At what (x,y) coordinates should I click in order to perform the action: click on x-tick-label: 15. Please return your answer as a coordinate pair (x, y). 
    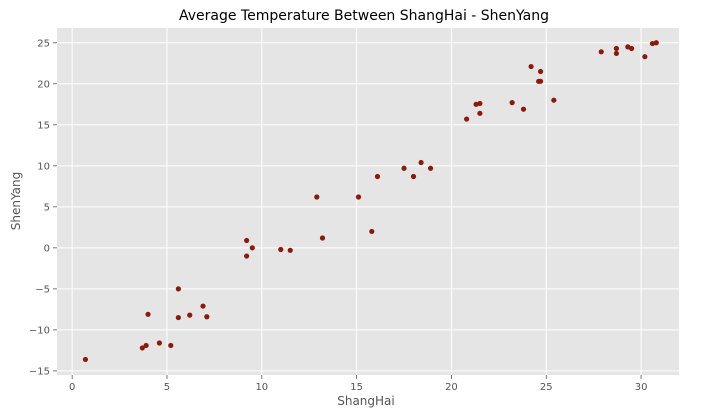
    Looking at the image, I should click on (356, 387).